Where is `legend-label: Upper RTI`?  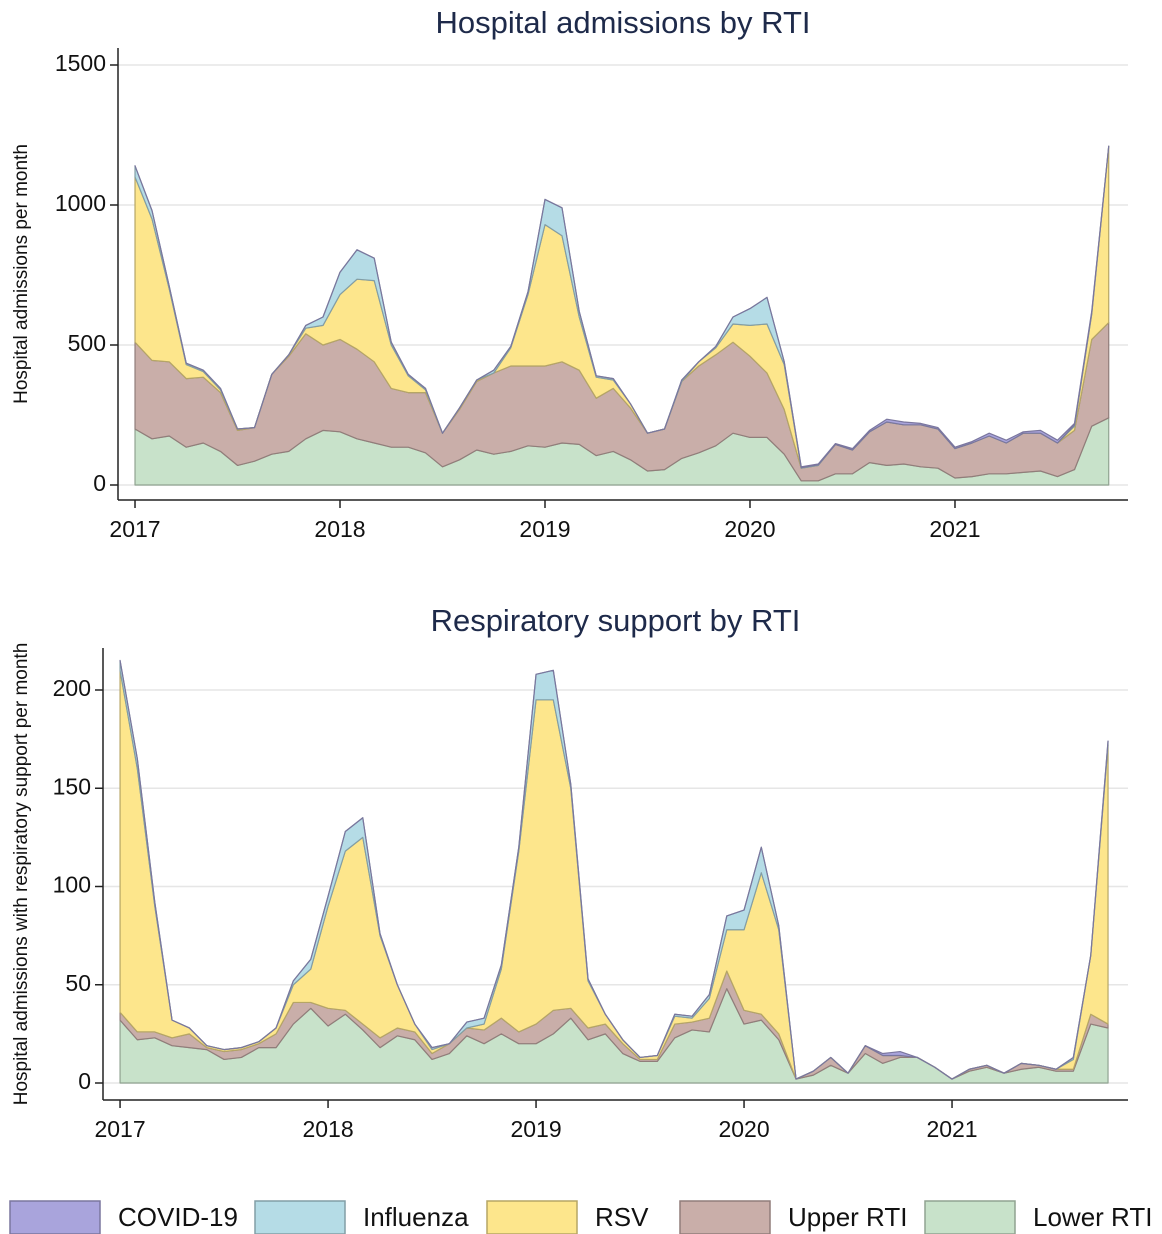 legend-label: Upper RTI is located at coordinates (847, 1217).